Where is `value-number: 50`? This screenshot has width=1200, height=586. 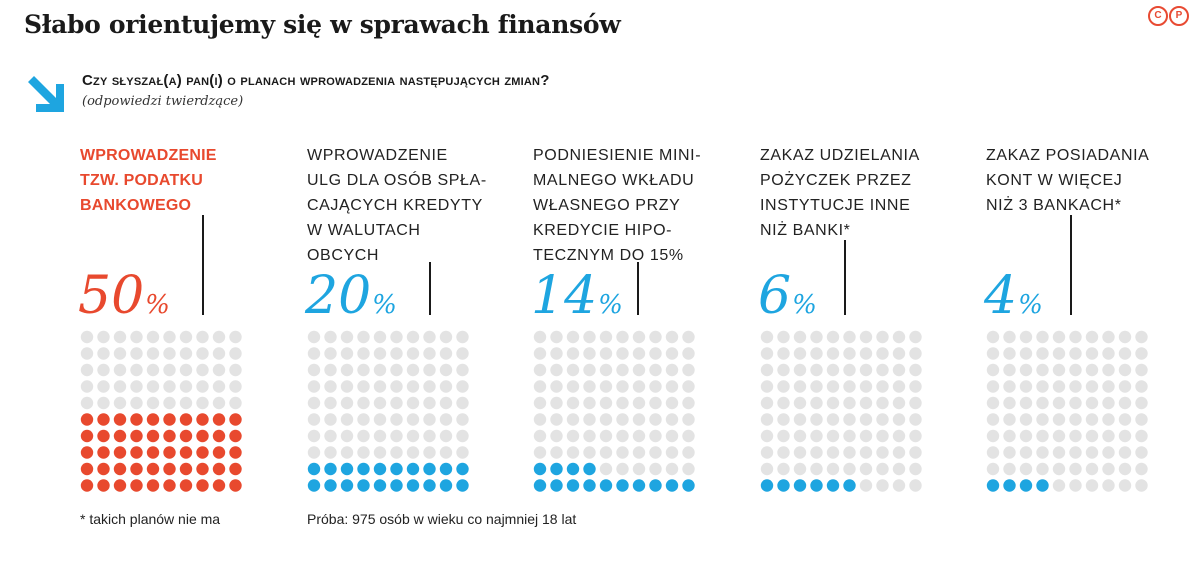
value-number: 50 is located at coordinates (111, 296).